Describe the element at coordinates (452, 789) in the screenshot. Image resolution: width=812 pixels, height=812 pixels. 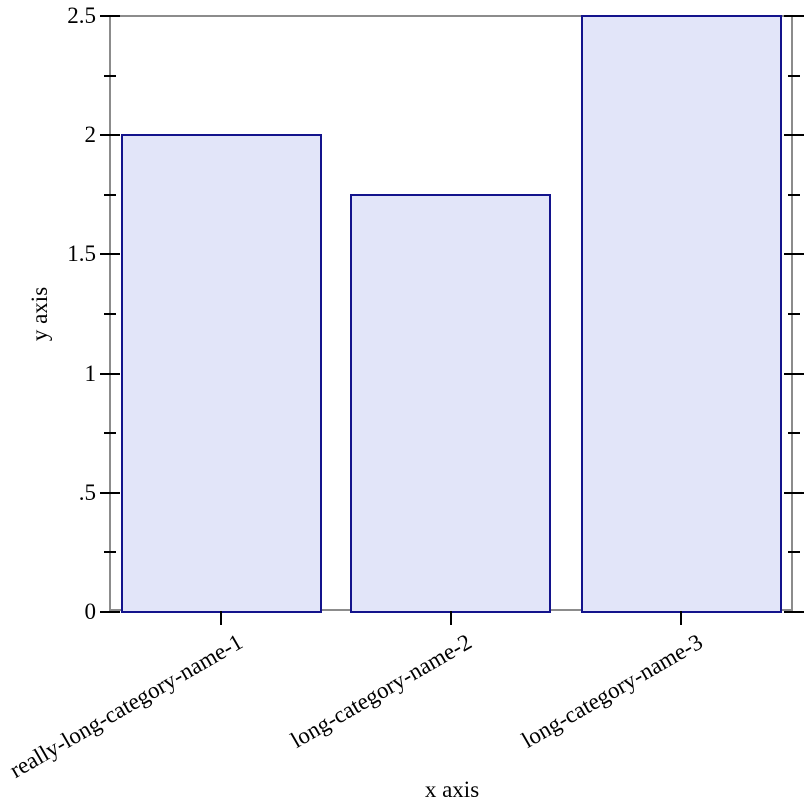
I see `x-axis-title: x axis` at that location.